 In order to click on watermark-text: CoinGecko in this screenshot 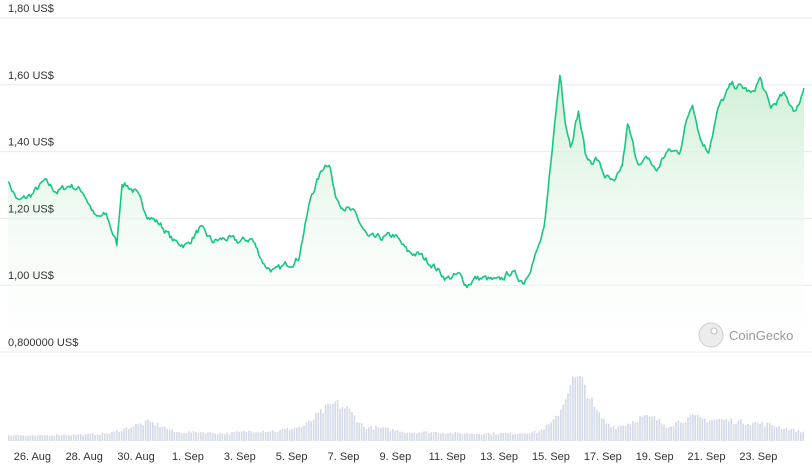, I will do `click(761, 335)`.